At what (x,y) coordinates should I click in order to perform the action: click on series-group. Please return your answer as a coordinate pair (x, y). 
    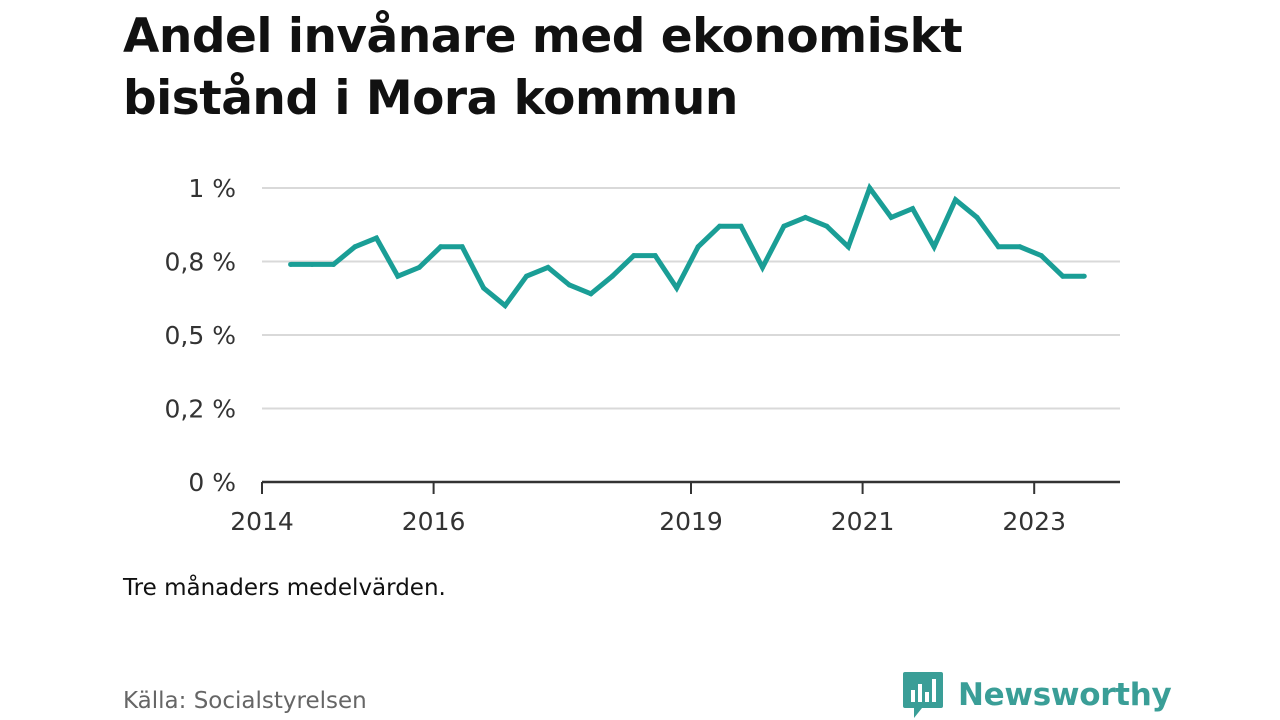
    Looking at the image, I should click on (687, 246).